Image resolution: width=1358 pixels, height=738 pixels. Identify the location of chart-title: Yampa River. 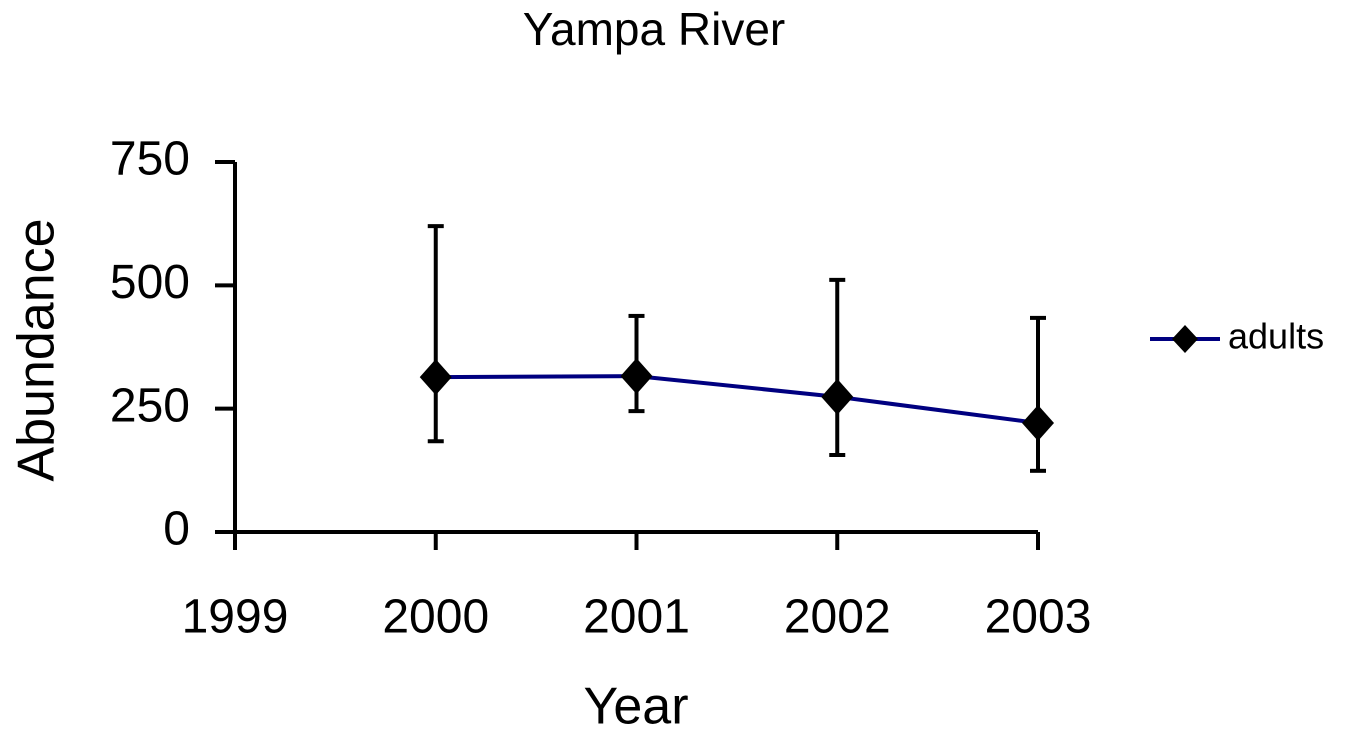
(654, 29).